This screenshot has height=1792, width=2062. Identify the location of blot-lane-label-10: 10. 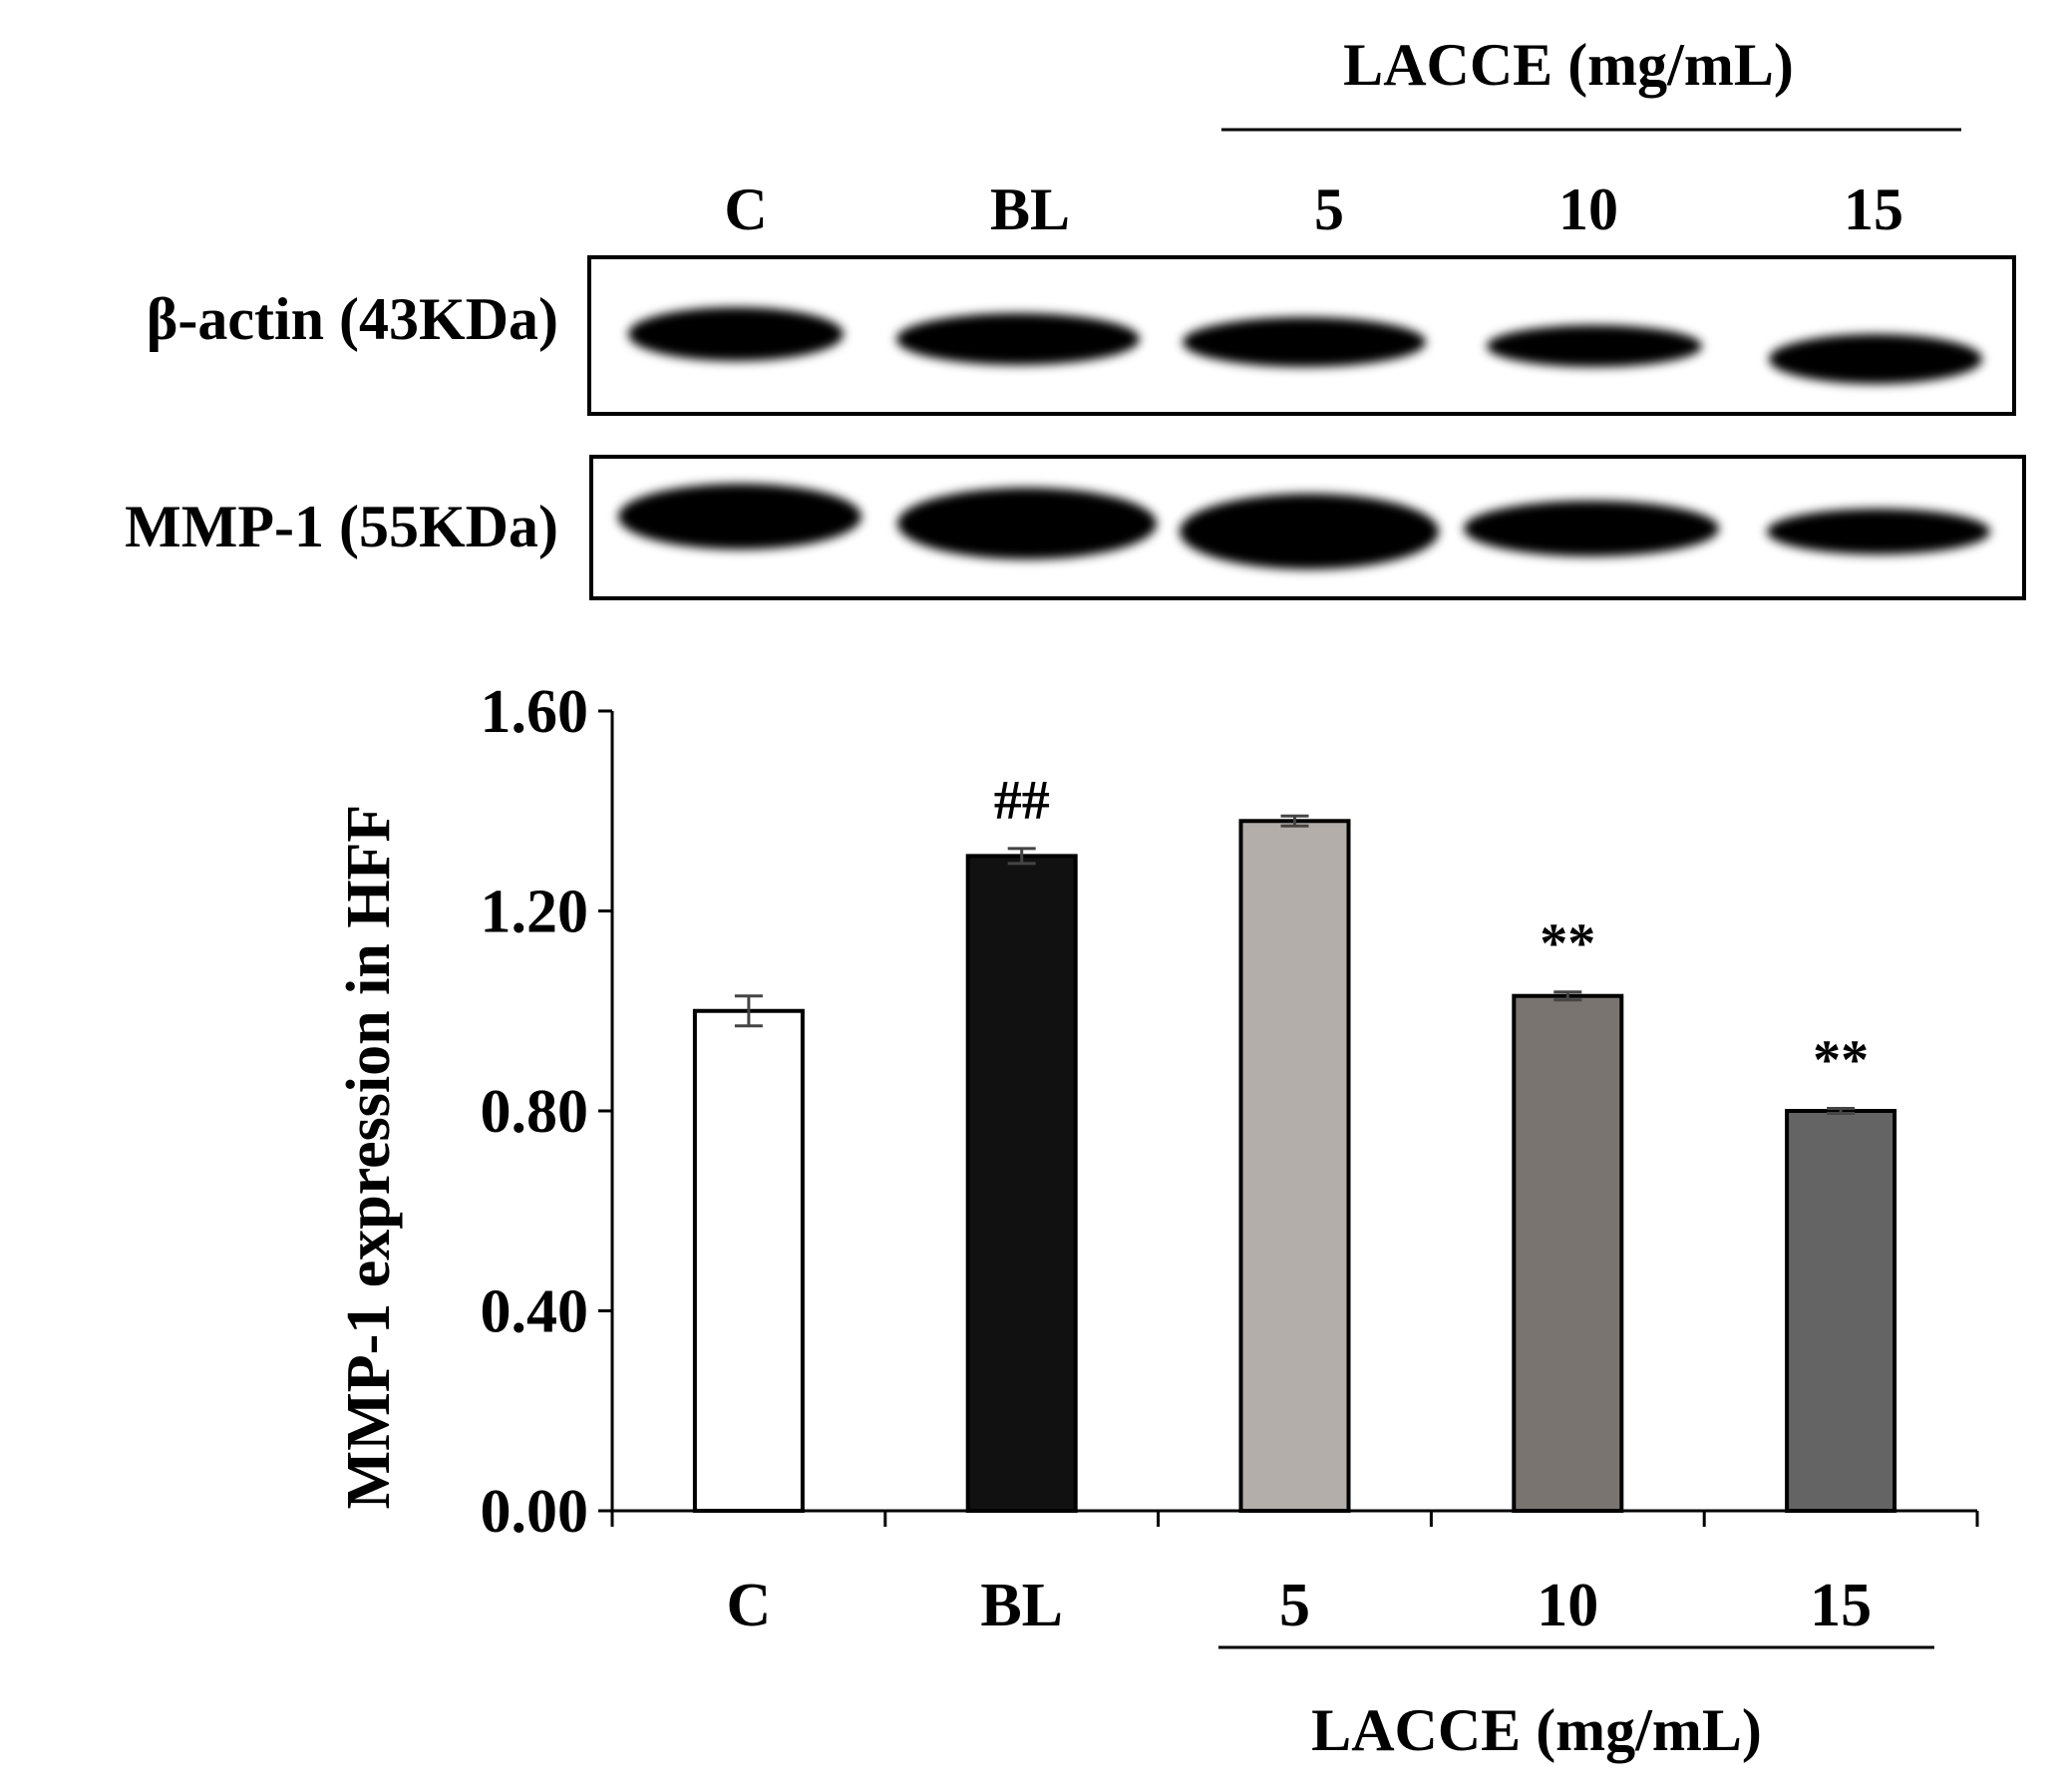
(1588, 210).